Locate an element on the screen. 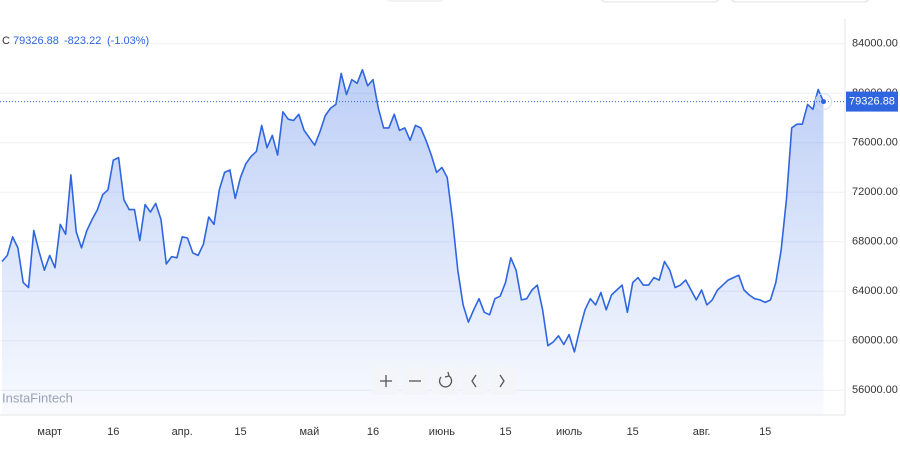 This screenshot has height=464, width=900. change-percent: (-1.03%) is located at coordinates (128, 41).